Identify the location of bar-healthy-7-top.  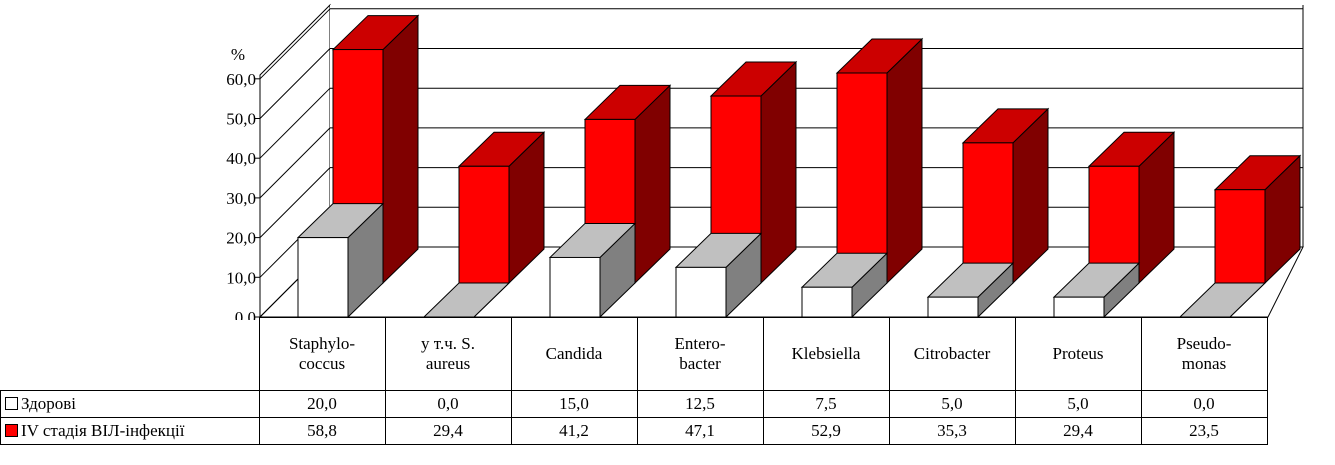
(1222, 300).